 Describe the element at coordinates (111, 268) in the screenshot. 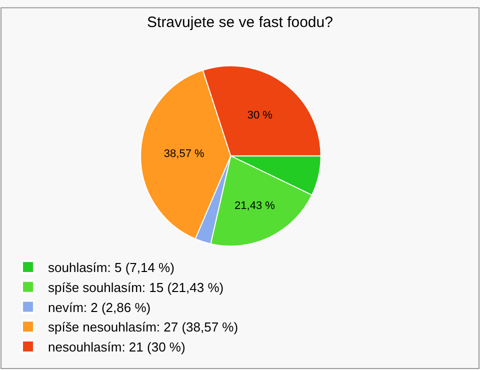

I see `legend-label: souhlasím: 5 (7,14 %)` at that location.